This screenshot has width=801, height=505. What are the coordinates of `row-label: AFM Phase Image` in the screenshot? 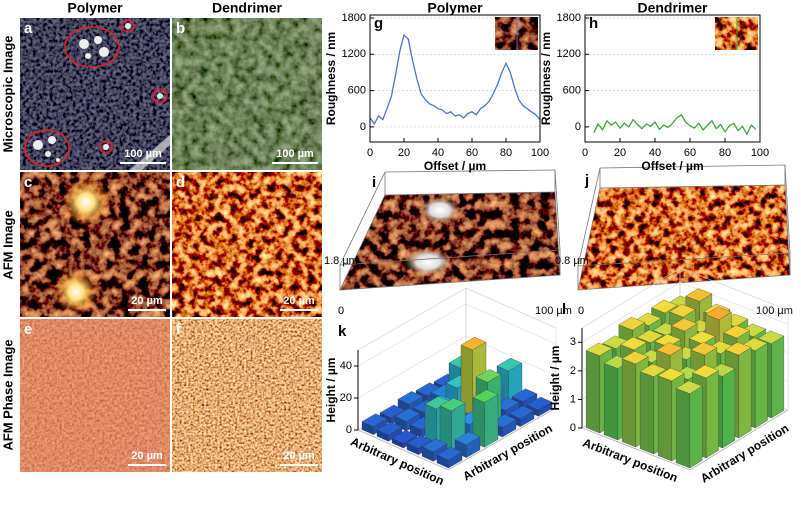 It's located at (7, 394).